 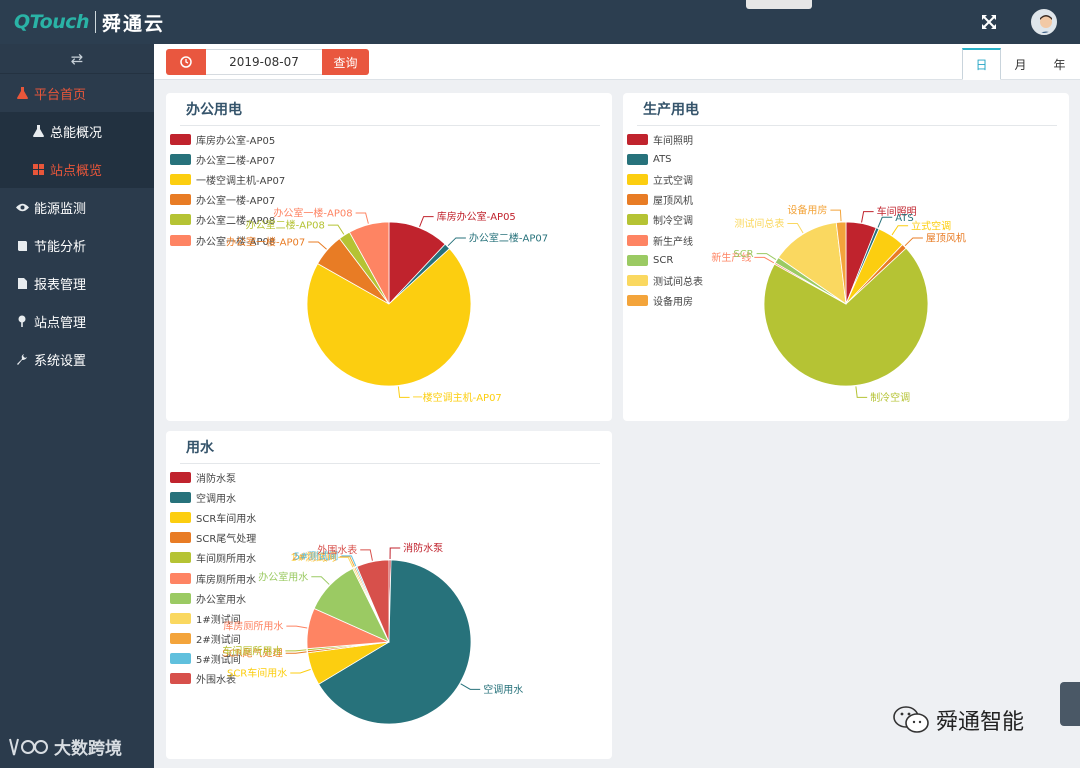 I want to click on tab-day: 日, so click(x=981, y=64).